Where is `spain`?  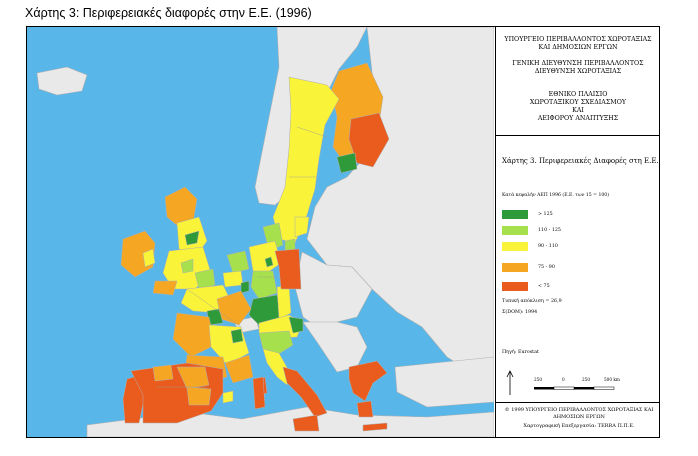 spain is located at coordinates (182, 393).